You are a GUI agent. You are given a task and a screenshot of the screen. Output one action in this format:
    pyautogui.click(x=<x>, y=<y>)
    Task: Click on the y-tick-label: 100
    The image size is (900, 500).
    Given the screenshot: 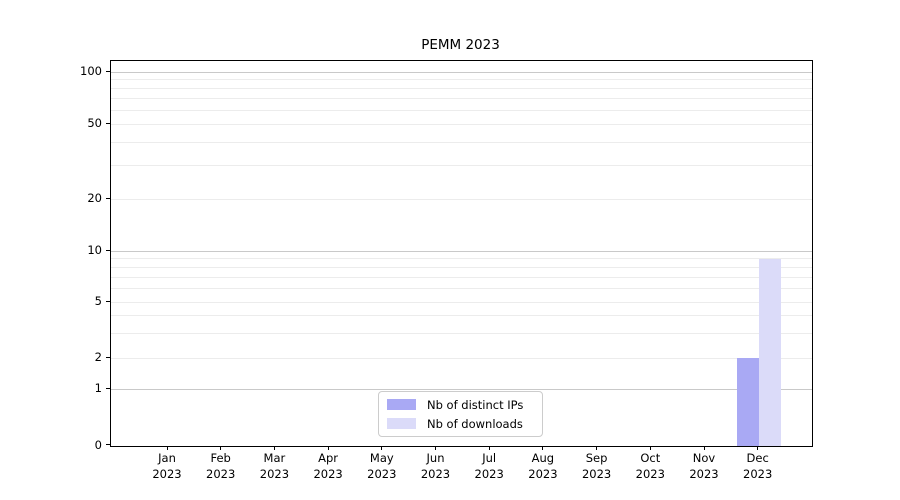 What is the action you would take?
    pyautogui.click(x=91, y=71)
    